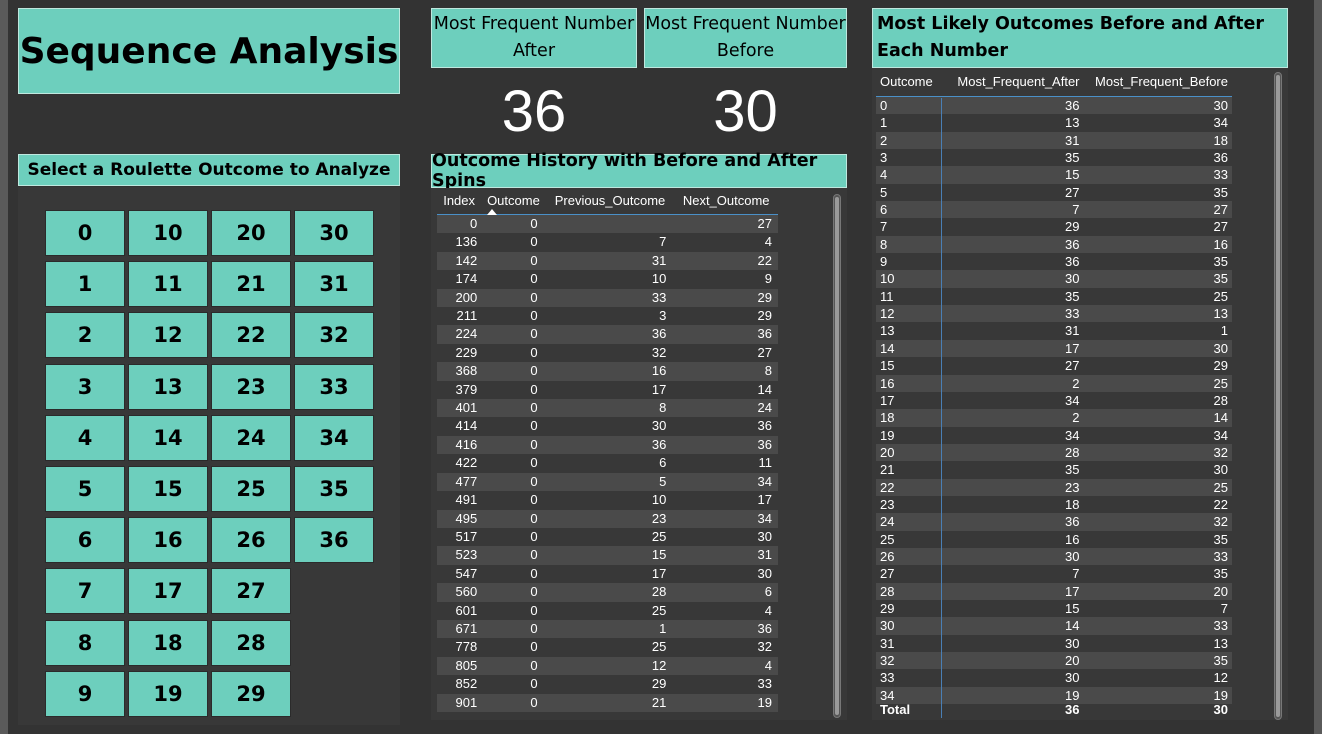 This screenshot has width=1322, height=734. What do you see at coordinates (607, 629) in the screenshot?
I see `table-row: 671 0 1 36` at bounding box center [607, 629].